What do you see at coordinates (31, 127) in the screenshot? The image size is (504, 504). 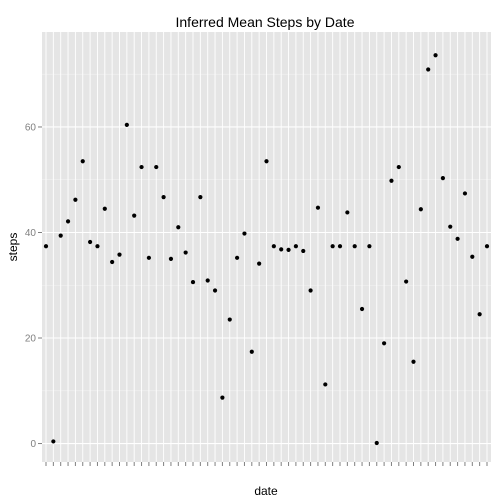 I see `y-tick-label: 60` at bounding box center [31, 127].